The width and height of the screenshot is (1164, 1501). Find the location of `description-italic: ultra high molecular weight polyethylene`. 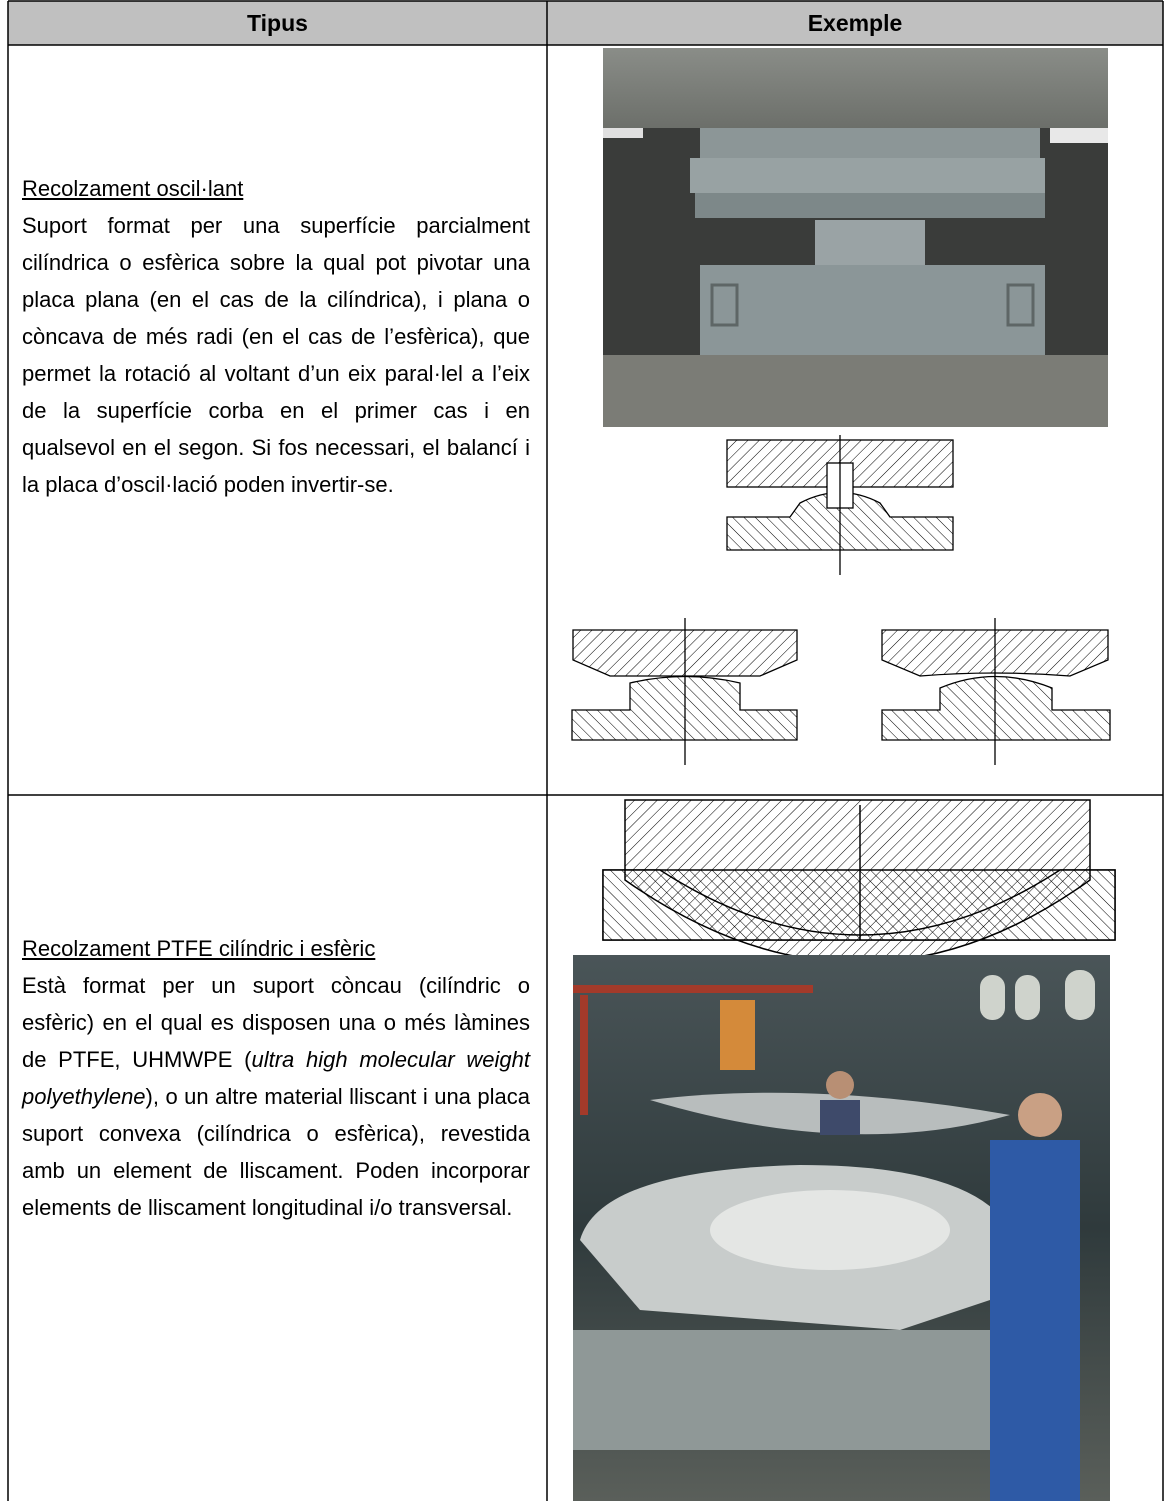

description-italic: ultra high molecular weight polyethylene is located at coordinates (276, 1078).